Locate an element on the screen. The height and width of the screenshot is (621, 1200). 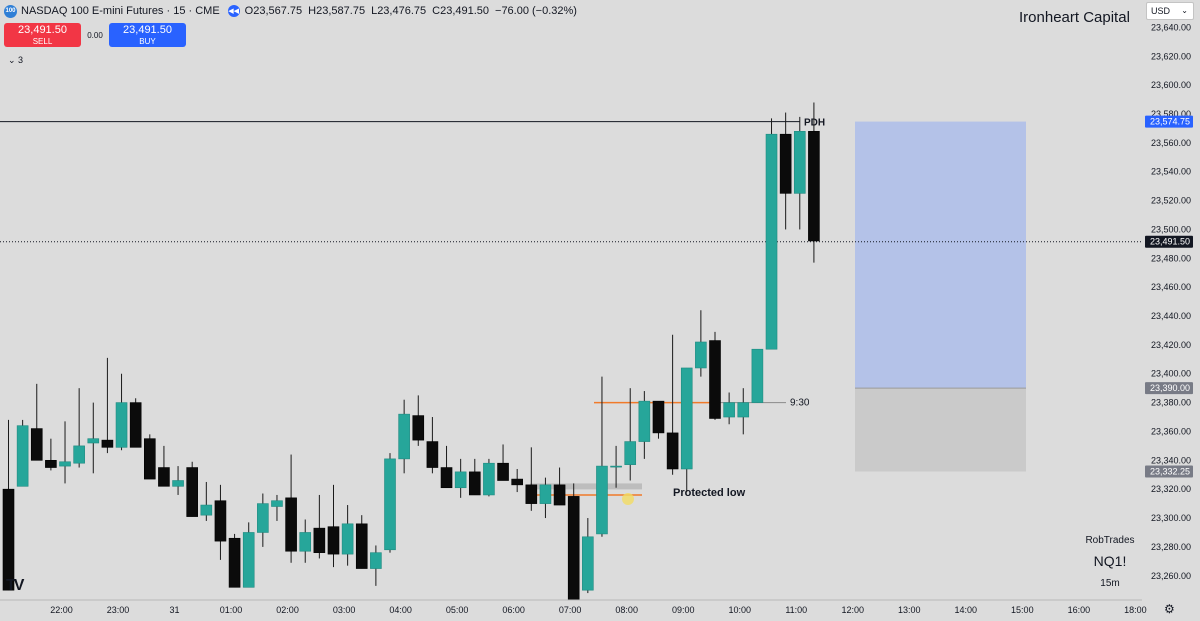
price-axis is located at coordinates (1171, 310).